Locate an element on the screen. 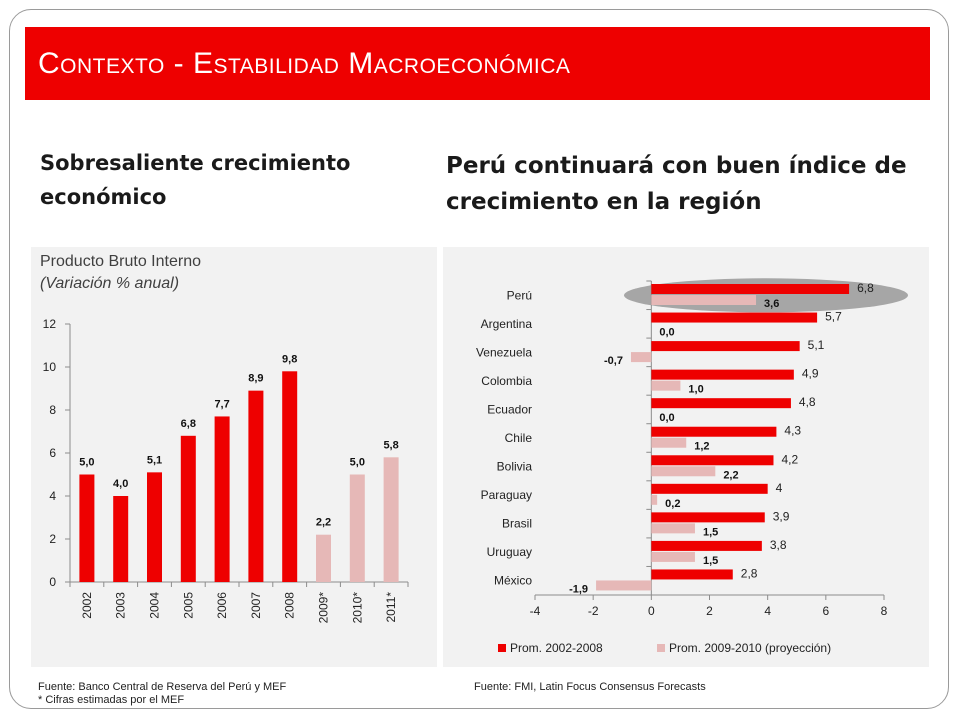  left-heading: Sobresaliente crecimiento económico is located at coordinates (195, 180).